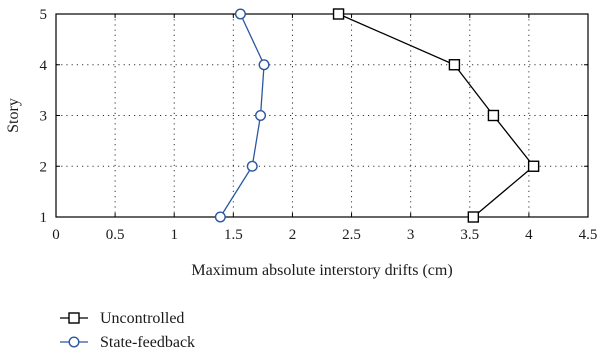  What do you see at coordinates (242, 115) in the screenshot?
I see `series-state-feedback` at bounding box center [242, 115].